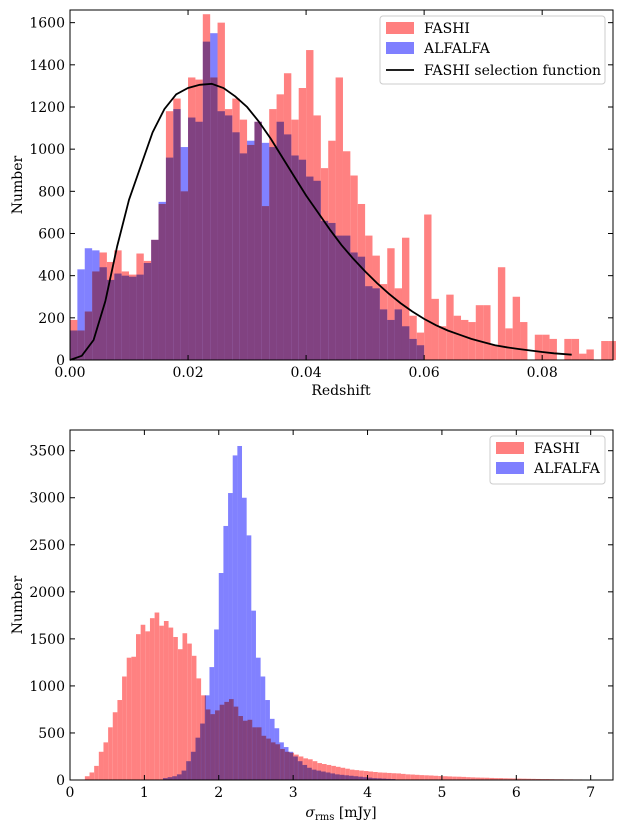 The width and height of the screenshot is (622, 832). What do you see at coordinates (457, 49) in the screenshot?
I see `legend-label-alfalfa: ALFALFA` at bounding box center [457, 49].